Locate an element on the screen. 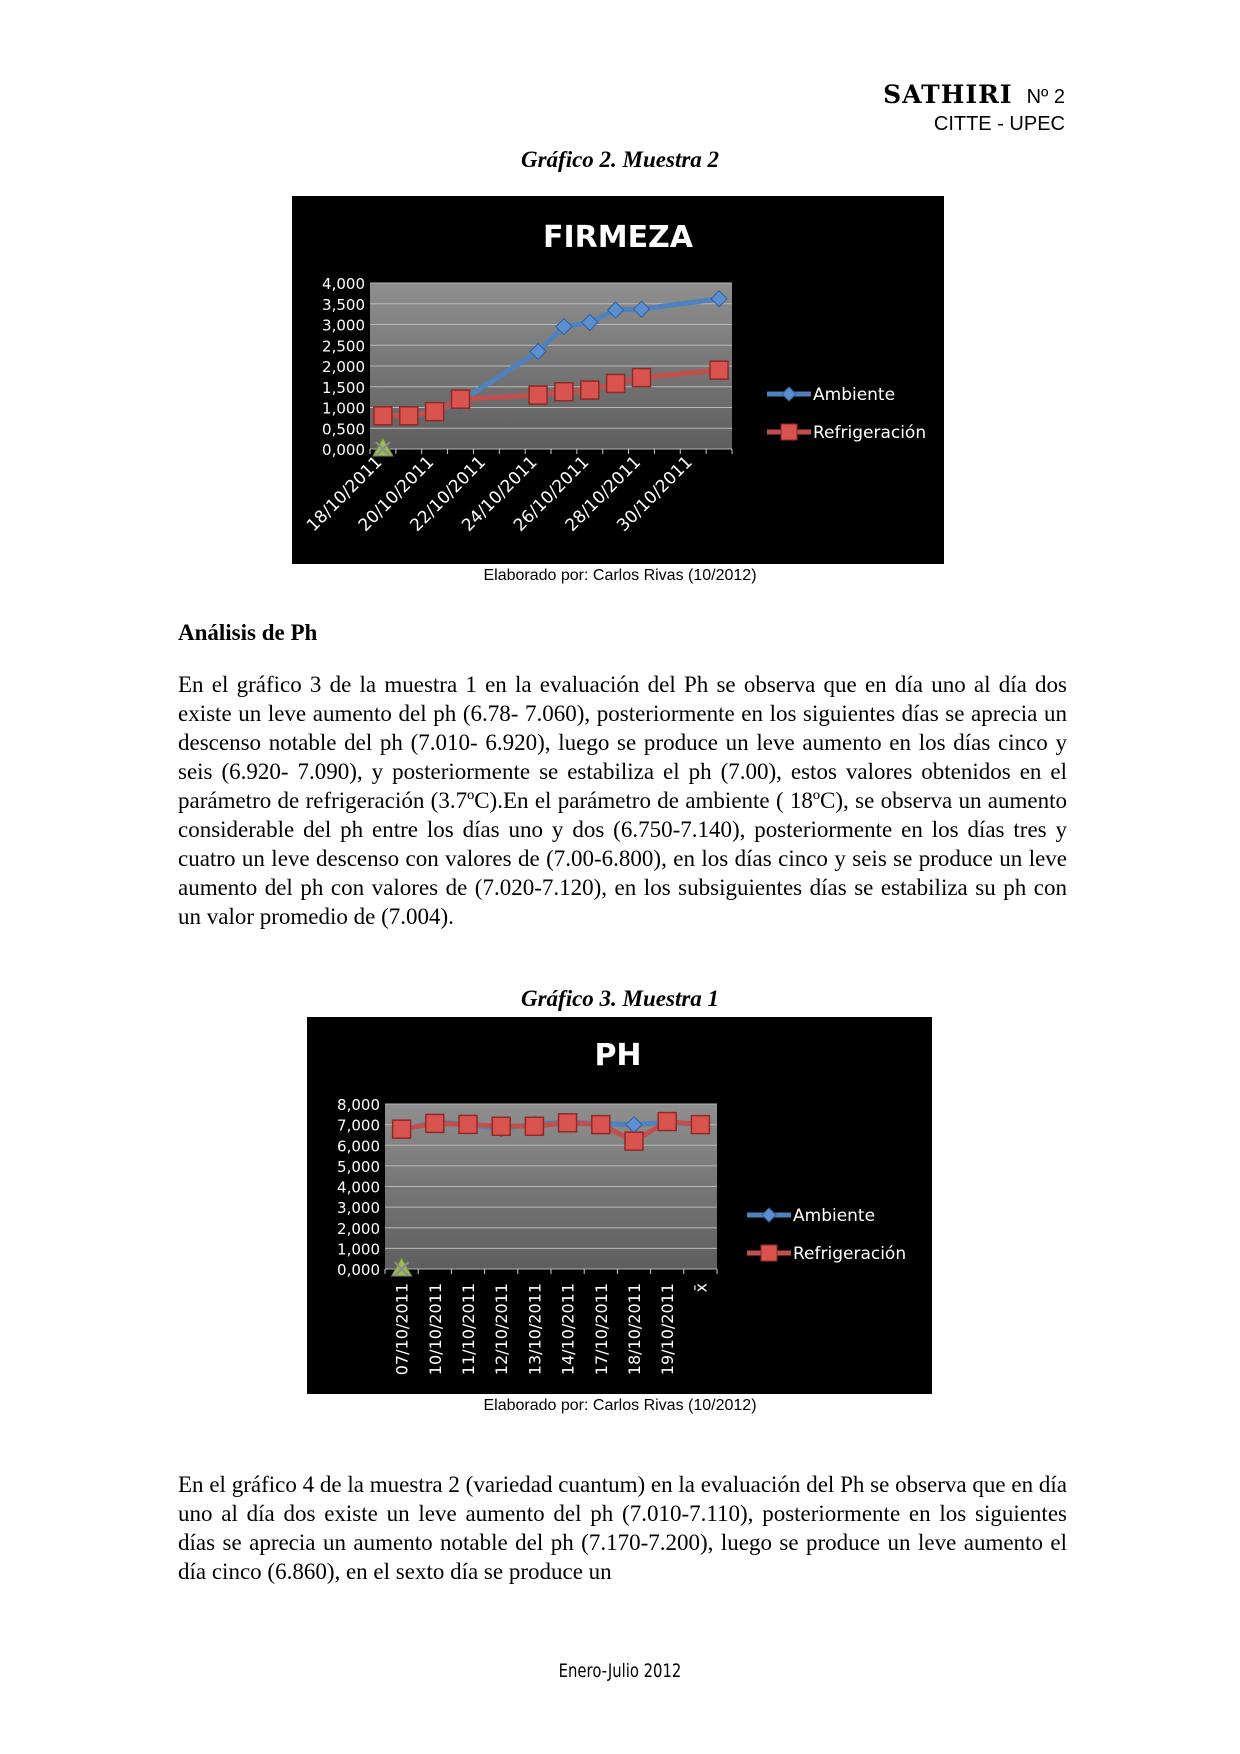 The width and height of the screenshot is (1240, 1754). y-tick-label: 0,500 is located at coordinates (343, 429).